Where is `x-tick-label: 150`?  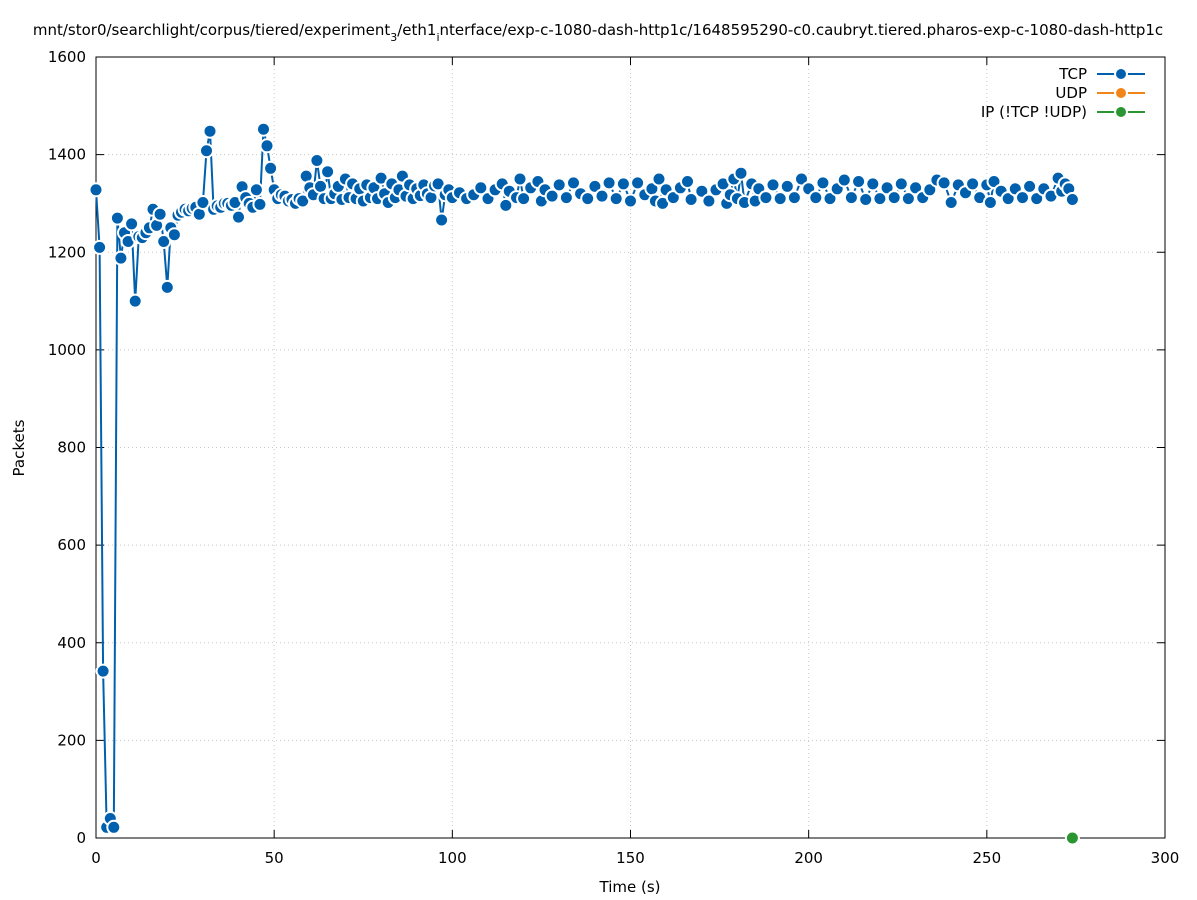
x-tick-label: 150 is located at coordinates (630, 858).